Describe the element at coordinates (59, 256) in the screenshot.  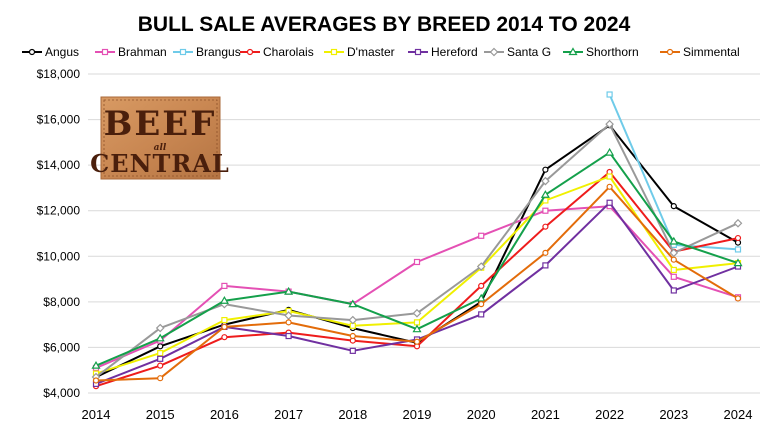
I see `y-tick-label: $10,000` at that location.